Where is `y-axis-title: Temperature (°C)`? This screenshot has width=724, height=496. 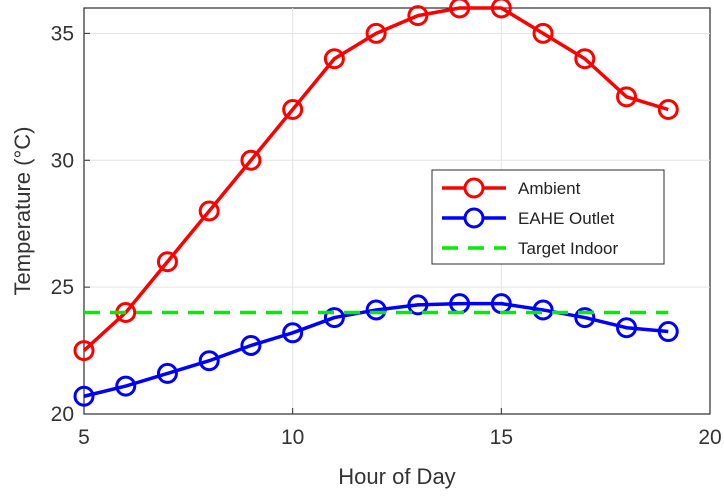
y-axis-title: Temperature (°C) is located at coordinates (22, 211).